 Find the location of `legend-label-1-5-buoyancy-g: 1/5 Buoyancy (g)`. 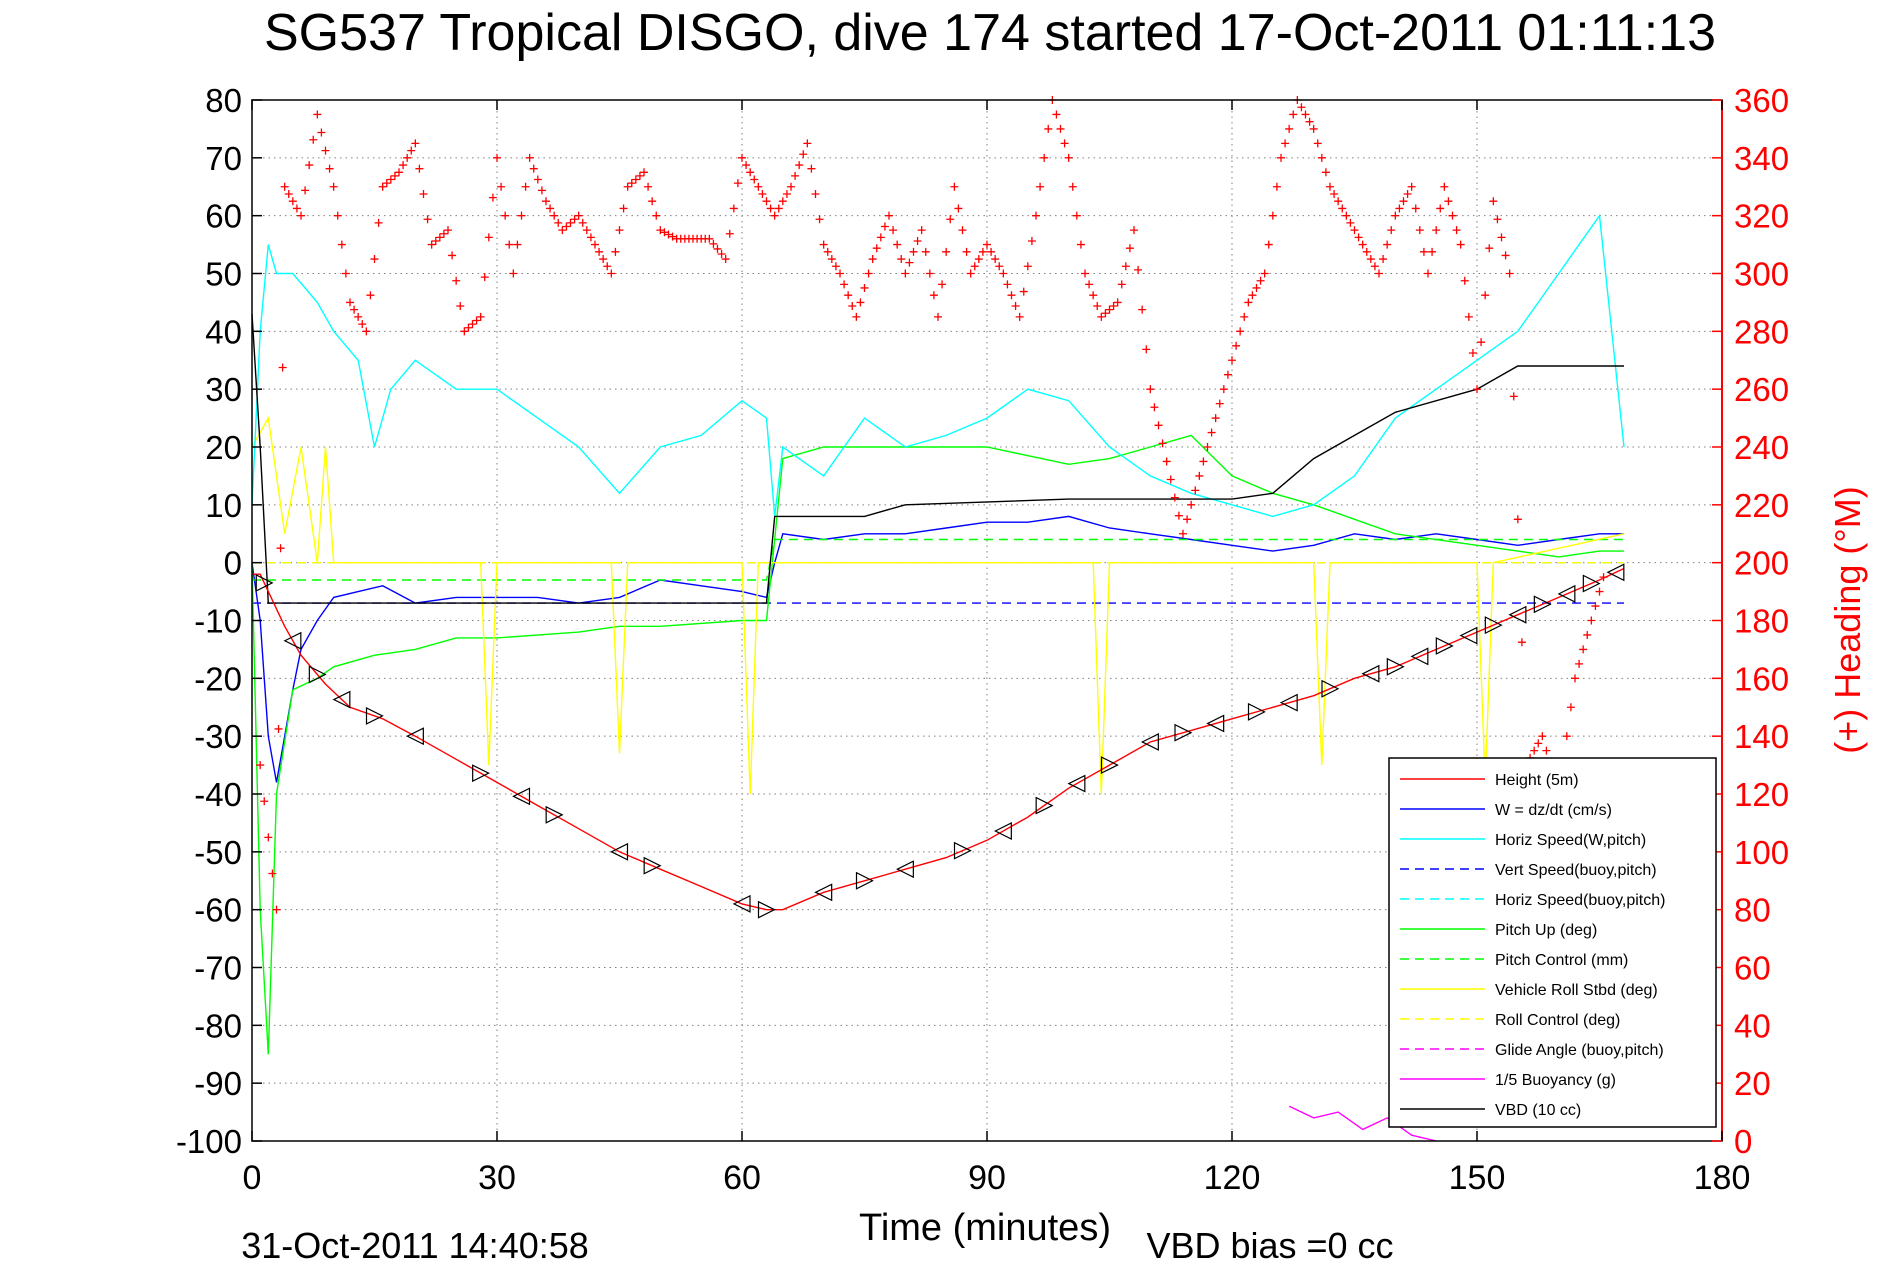

legend-label-1-5-buoyancy-g: 1/5 Buoyancy (g) is located at coordinates (1555, 1080).